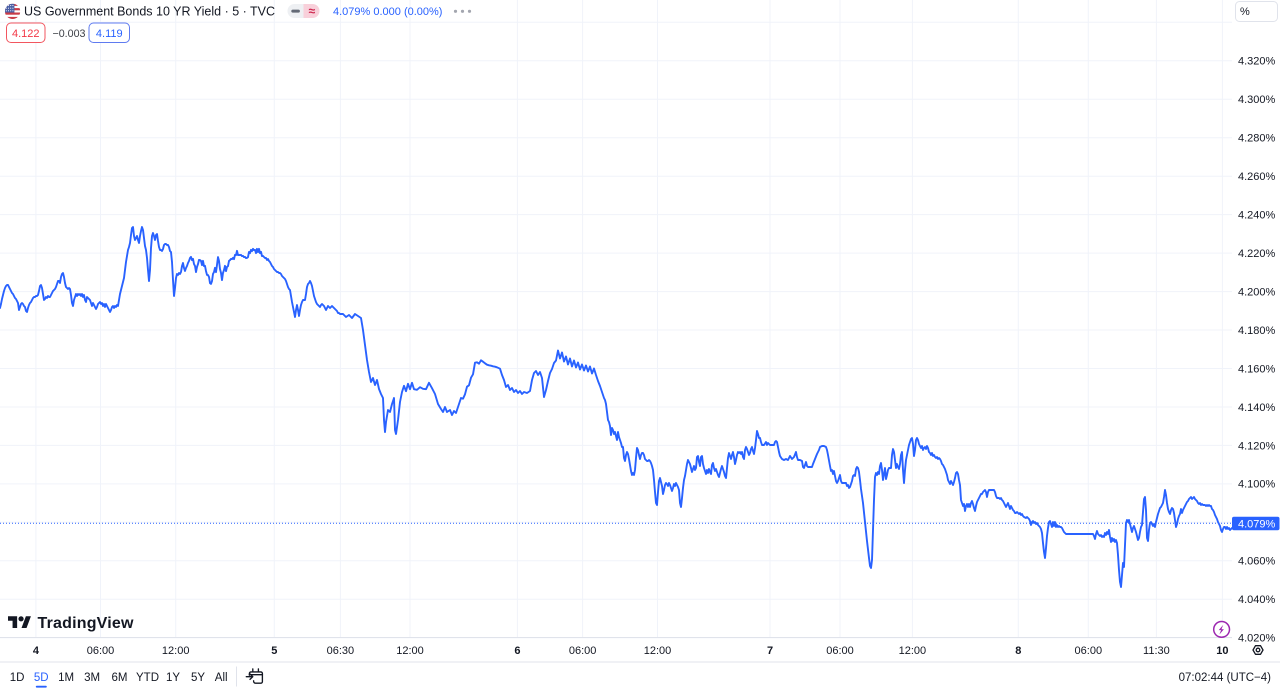 Image resolution: width=1280 pixels, height=690 pixels. What do you see at coordinates (770, 651) in the screenshot?
I see `svg-text: 7` at bounding box center [770, 651].